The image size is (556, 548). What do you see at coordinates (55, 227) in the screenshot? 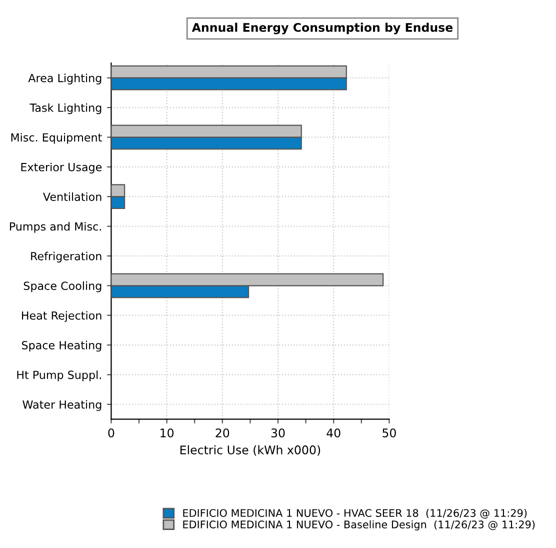
I see `y-tick-label: Pumps and Misc.` at bounding box center [55, 227].